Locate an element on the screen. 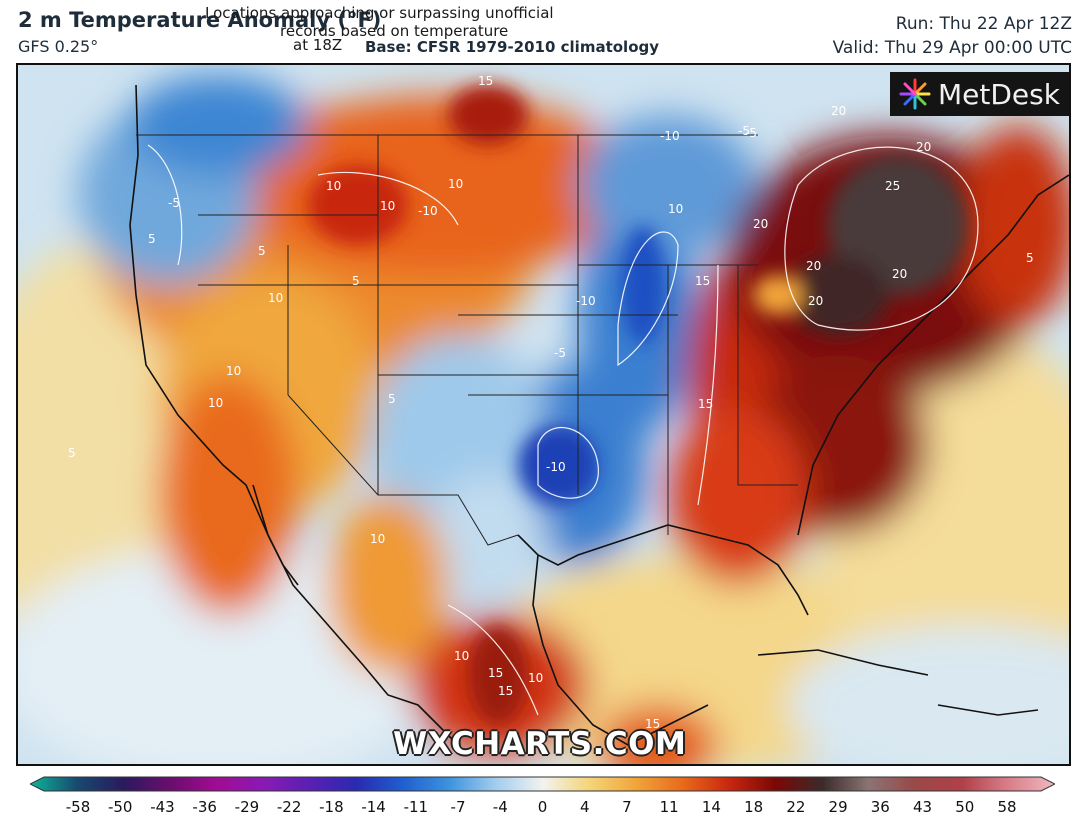  legend-tick-label: -7 is located at coordinates (458, 807).